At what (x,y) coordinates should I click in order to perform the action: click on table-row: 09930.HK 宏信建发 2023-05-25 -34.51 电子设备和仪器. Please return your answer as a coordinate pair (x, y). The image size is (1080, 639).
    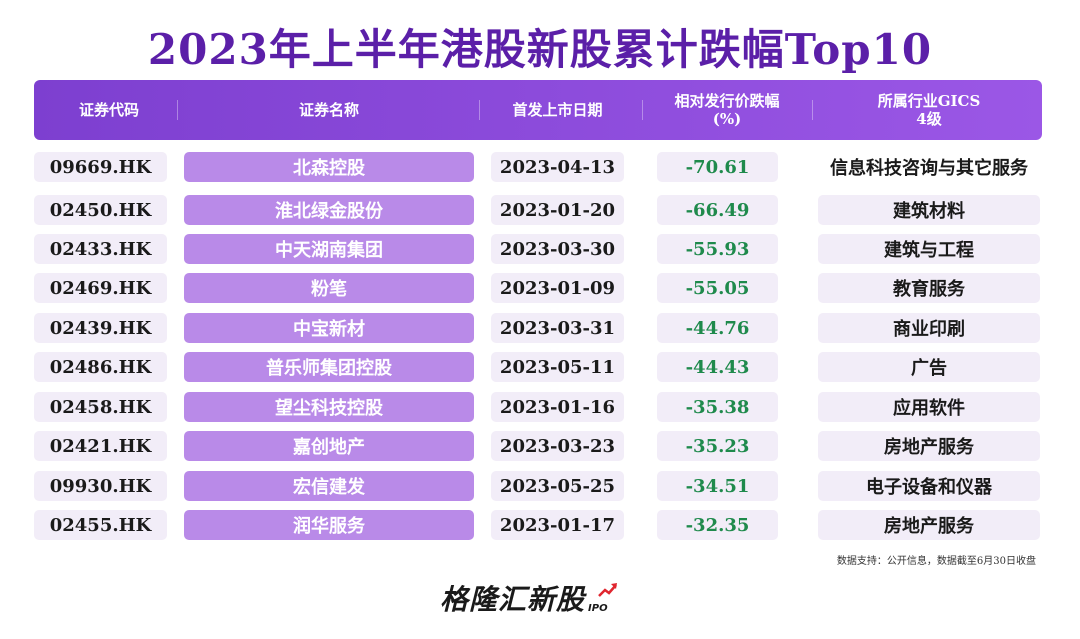
    Looking at the image, I should click on (540, 486).